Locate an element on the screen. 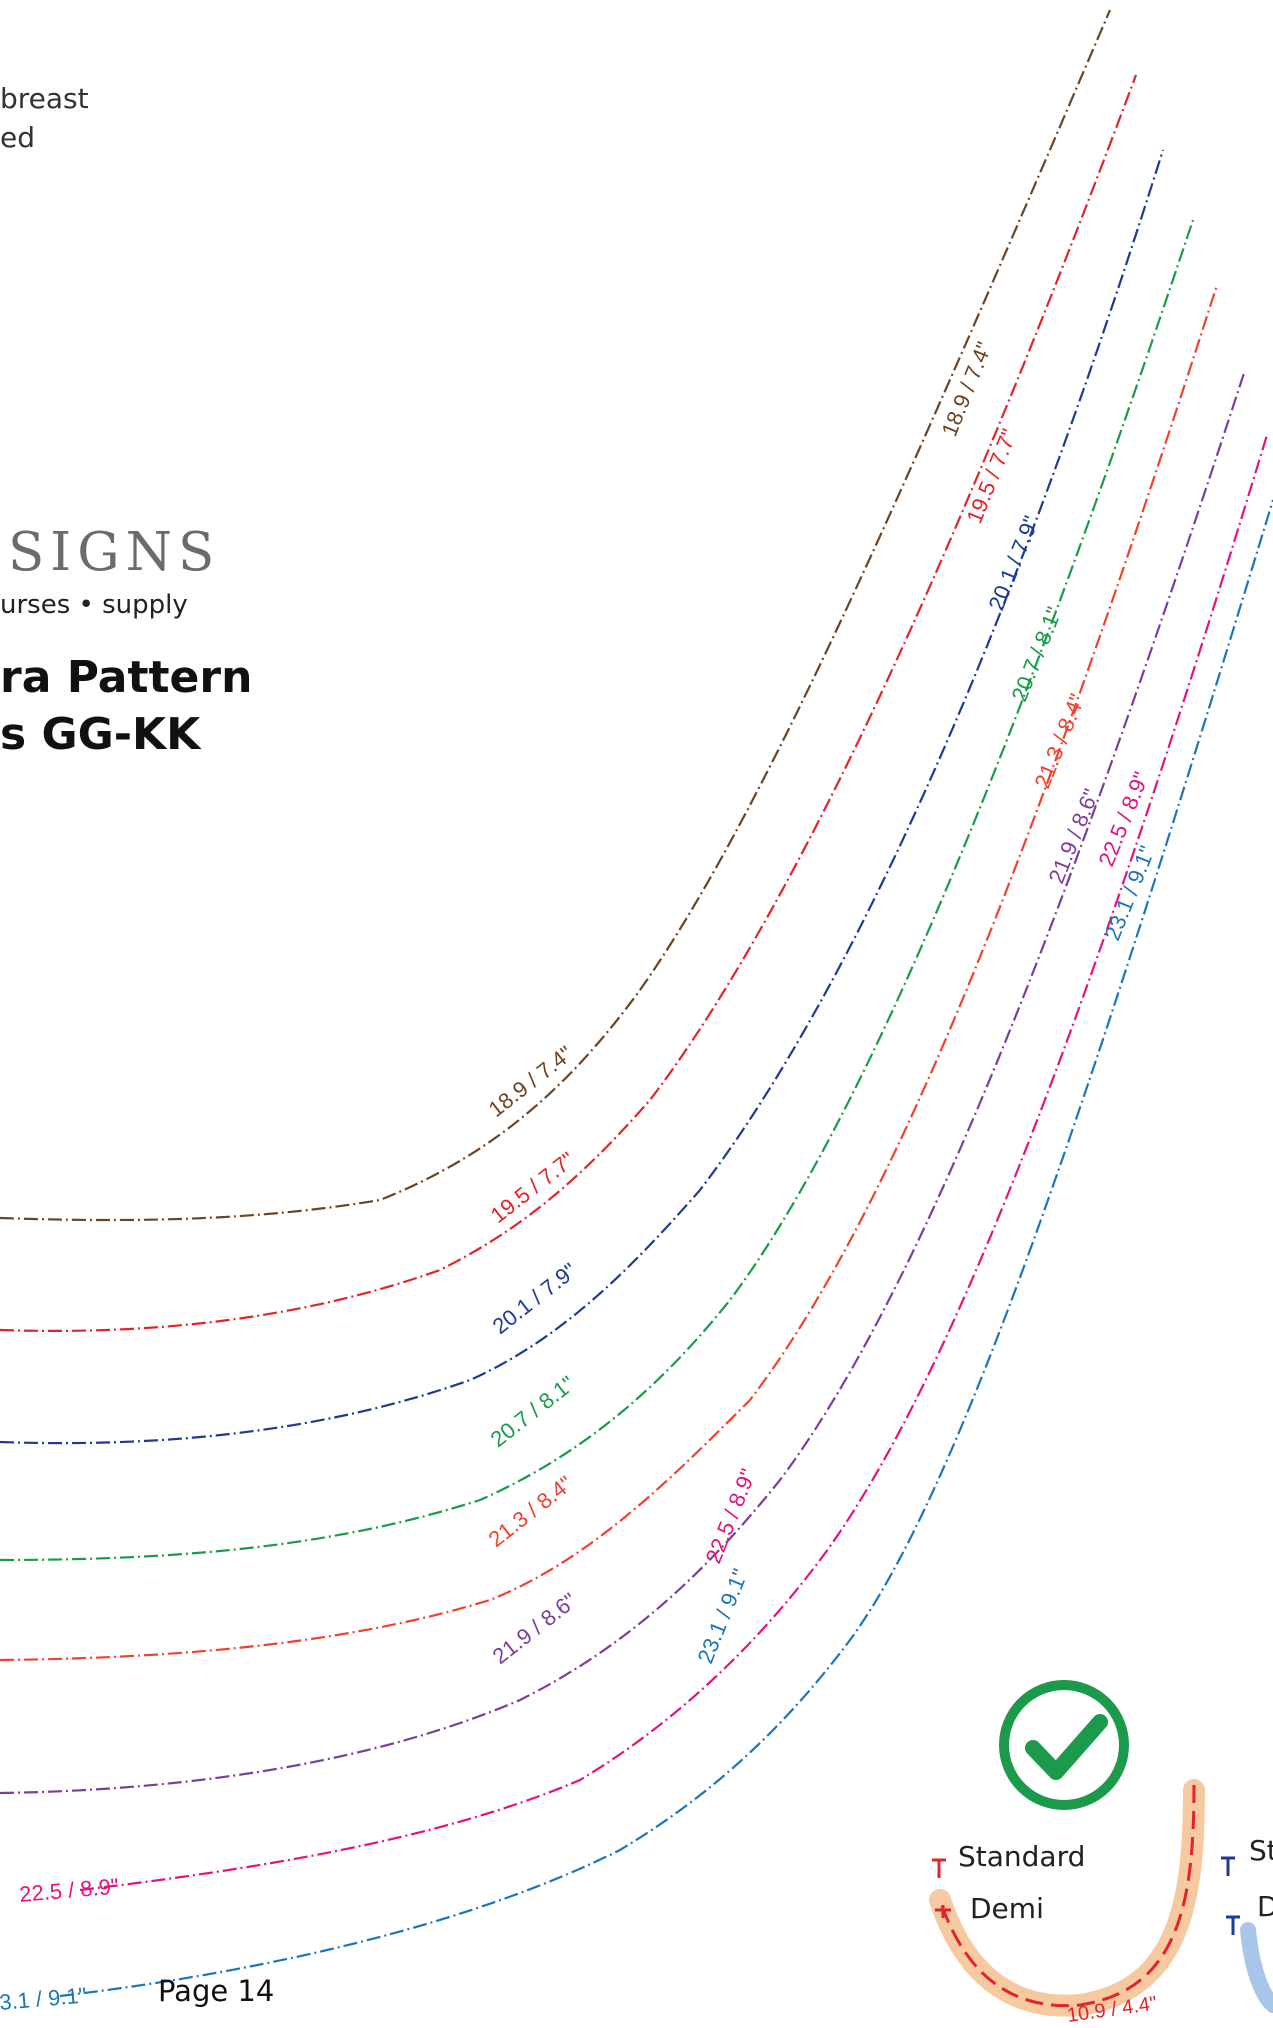 This screenshot has height=2028, width=1273. legend-demi-label: Demi is located at coordinates (1007, 1908).